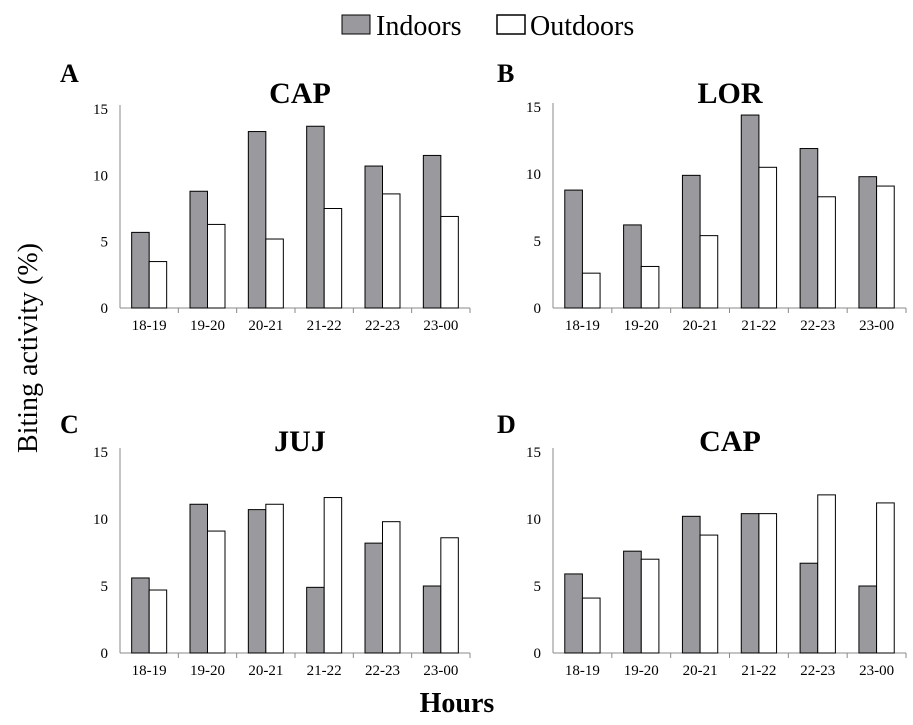  I want to click on panel-letter: D, so click(506, 424).